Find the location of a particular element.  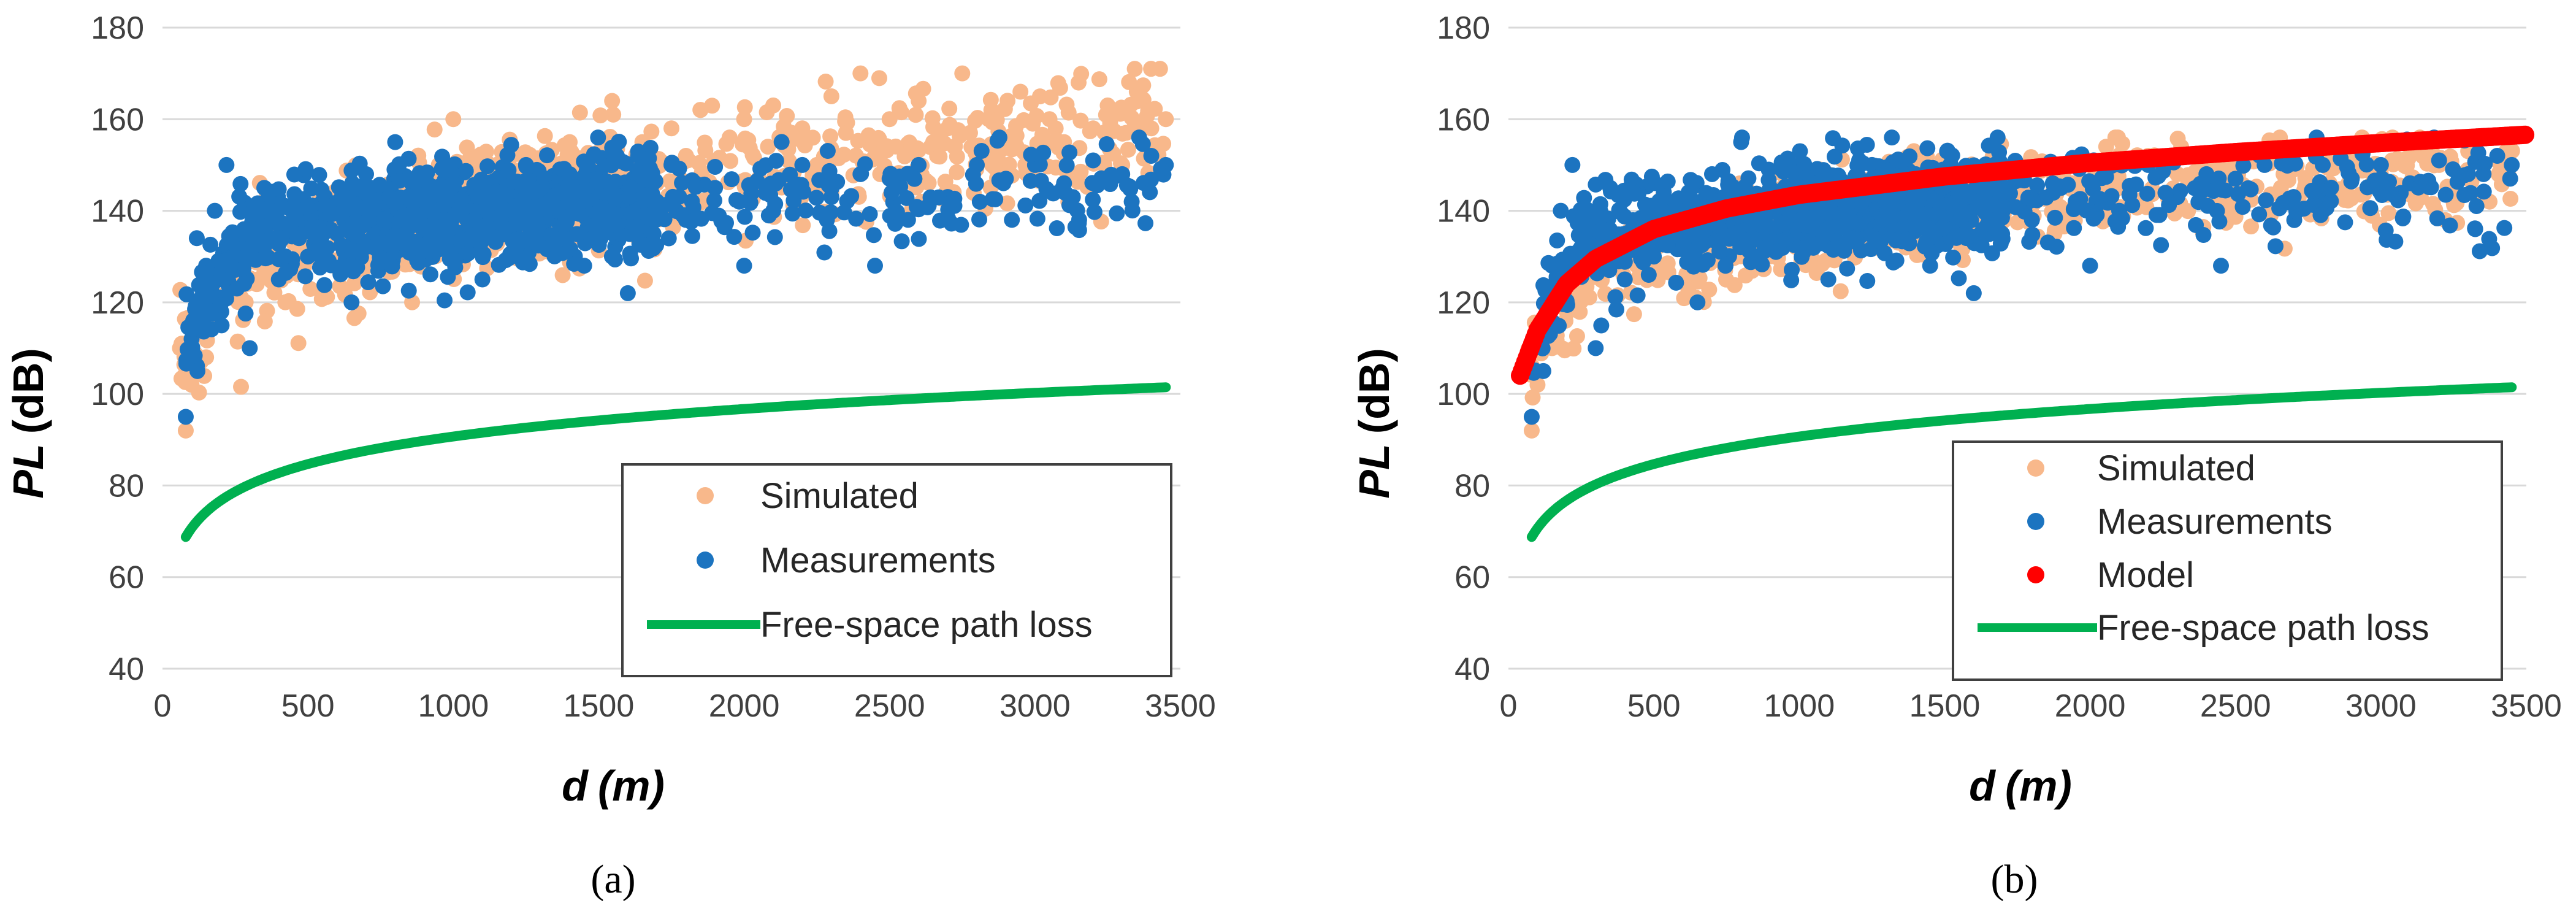

chart-a-free-space-line is located at coordinates (675, 462).